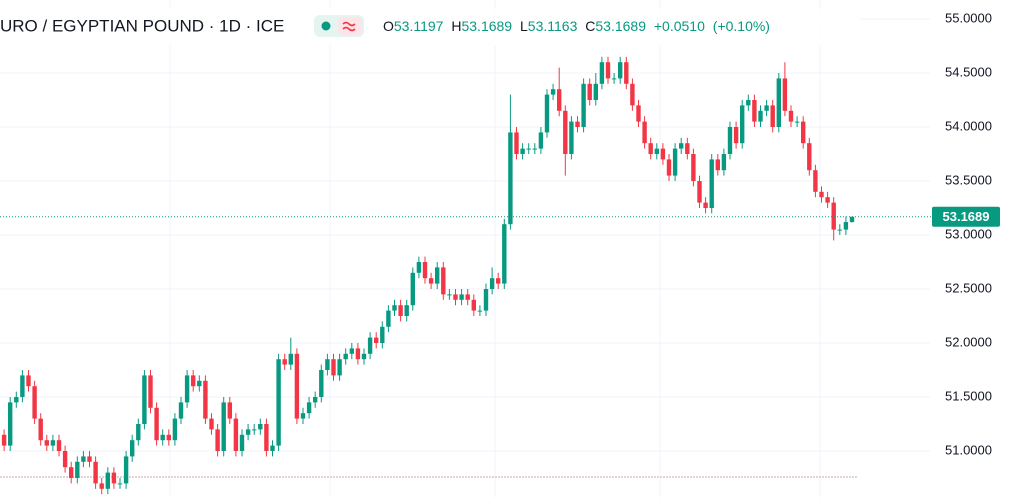 Image resolution: width=1011 pixels, height=497 pixels. Describe the element at coordinates (419, 26) in the screenshot. I see `legend-value: 53.1197` at that location.